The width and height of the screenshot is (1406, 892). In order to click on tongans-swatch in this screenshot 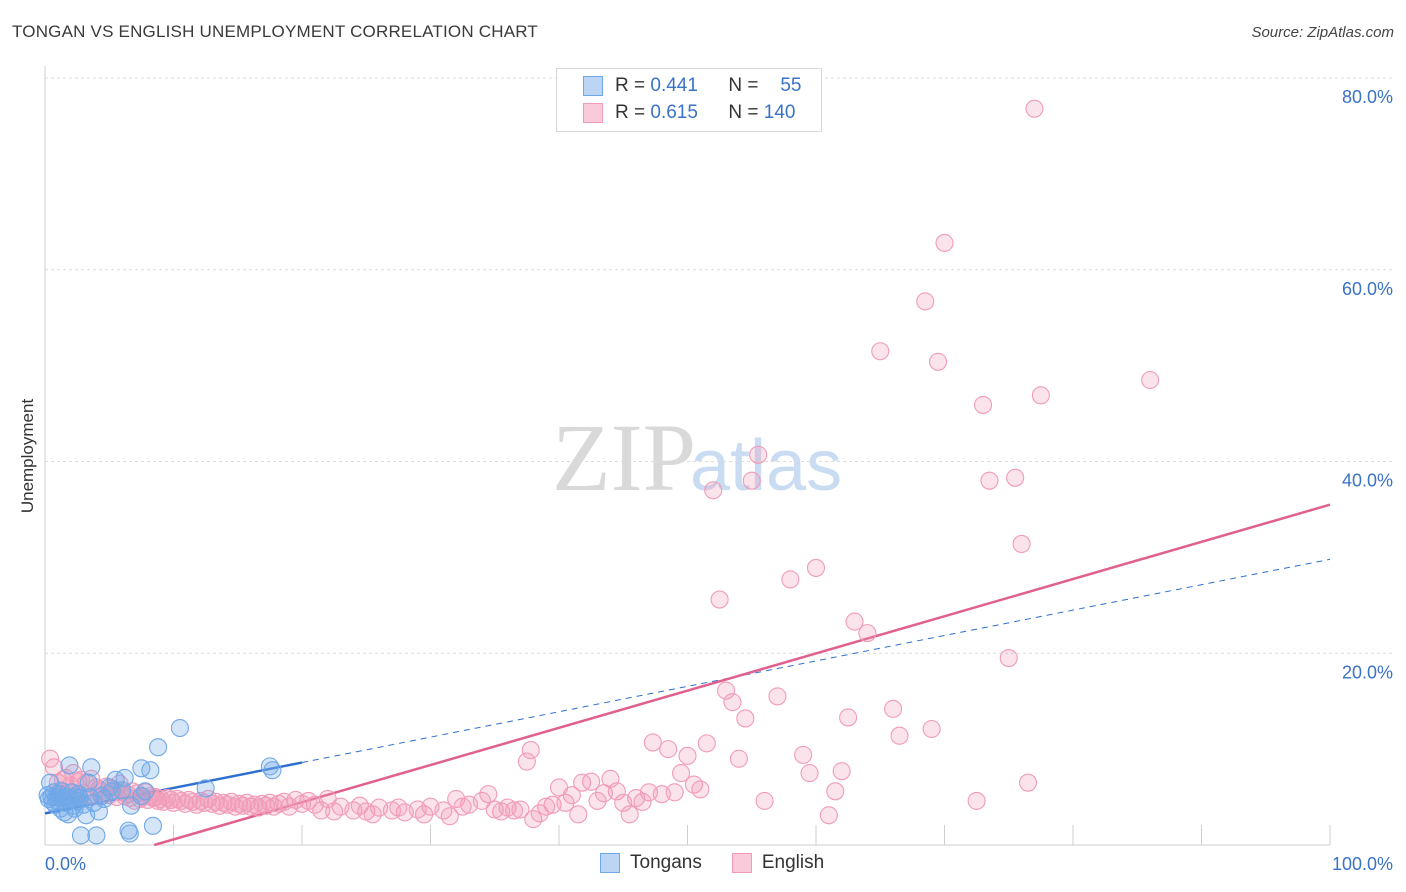, I will do `click(593, 86)`.